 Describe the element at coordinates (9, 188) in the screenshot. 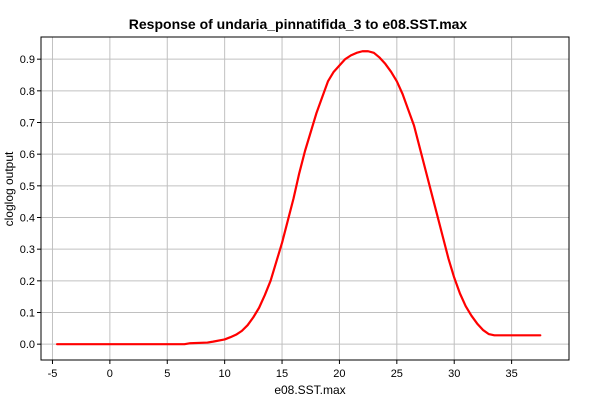

I see `y-axis-label: cloglog output` at that location.